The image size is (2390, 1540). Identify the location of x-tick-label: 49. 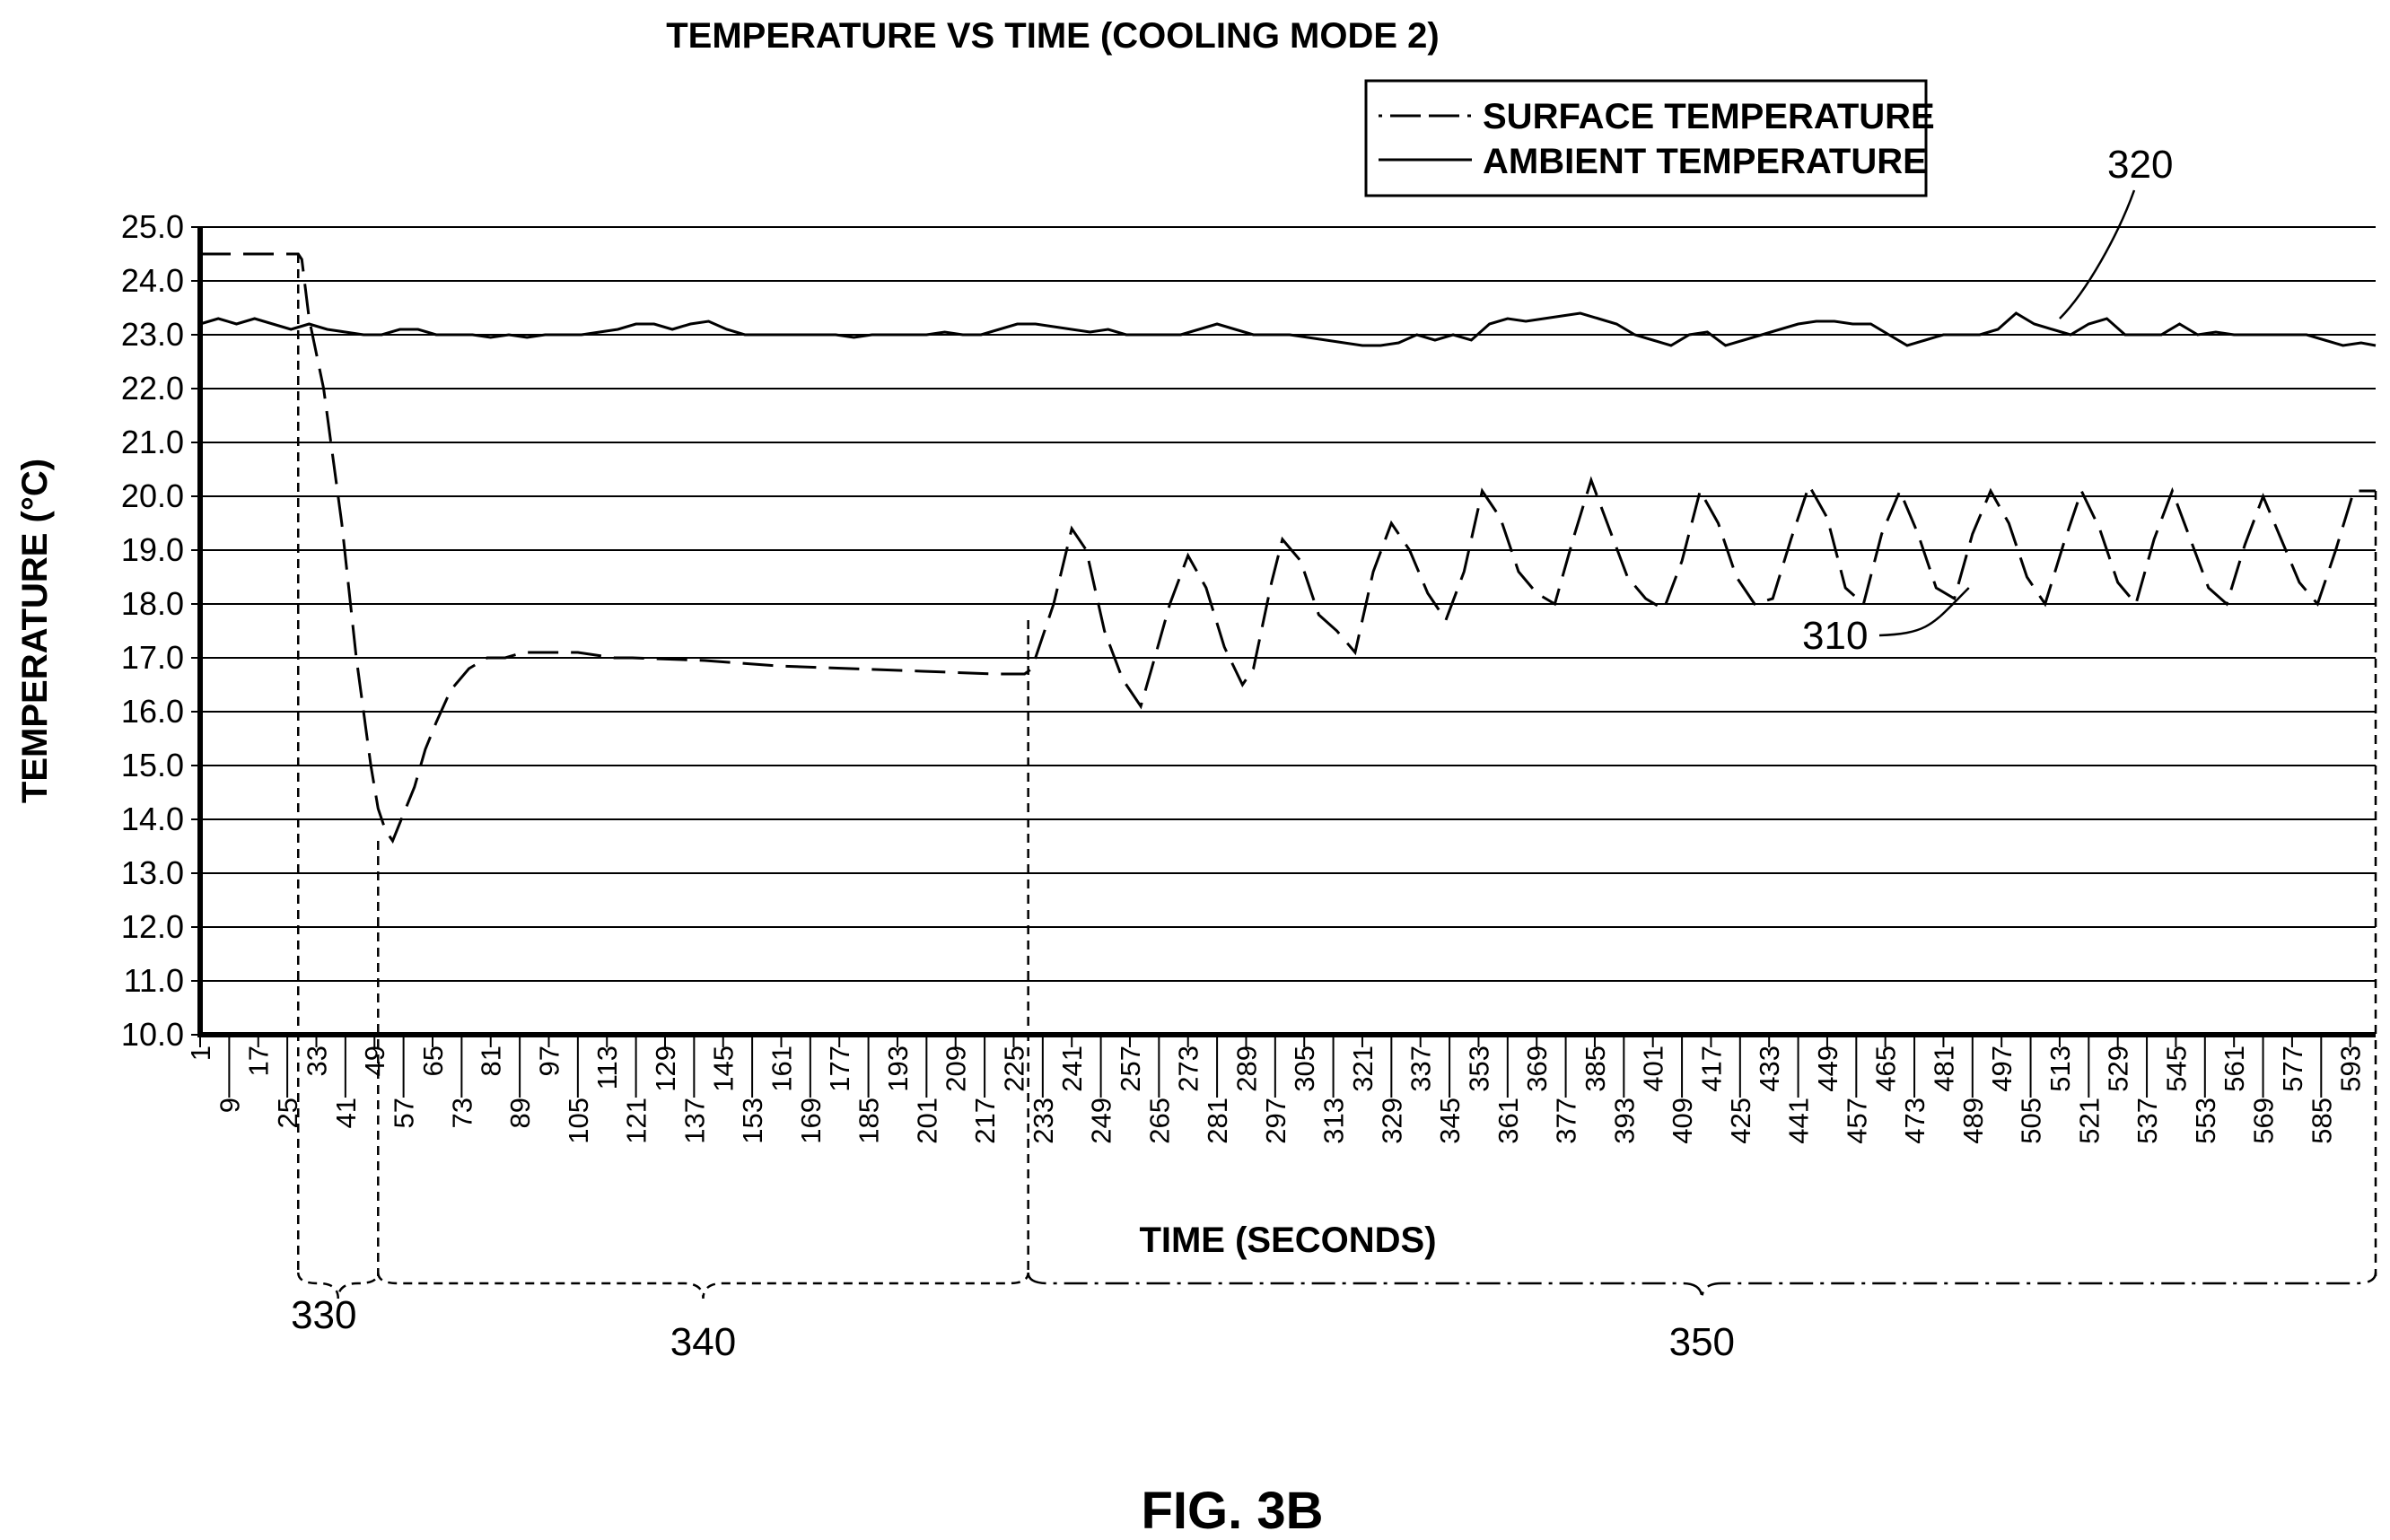
(374, 1061).